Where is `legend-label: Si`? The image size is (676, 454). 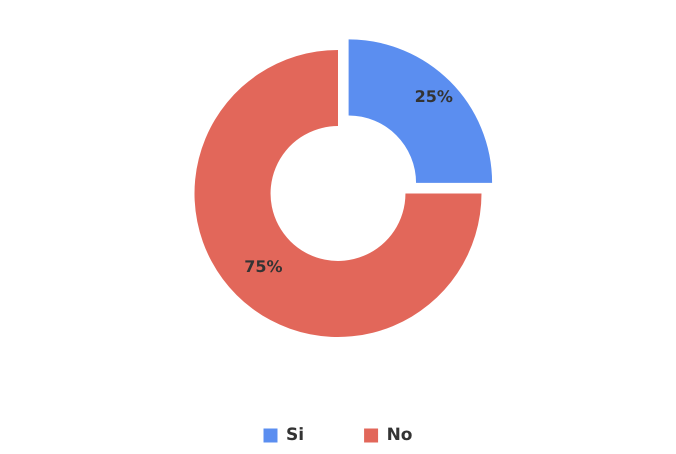
legend-label: Si is located at coordinates (295, 434).